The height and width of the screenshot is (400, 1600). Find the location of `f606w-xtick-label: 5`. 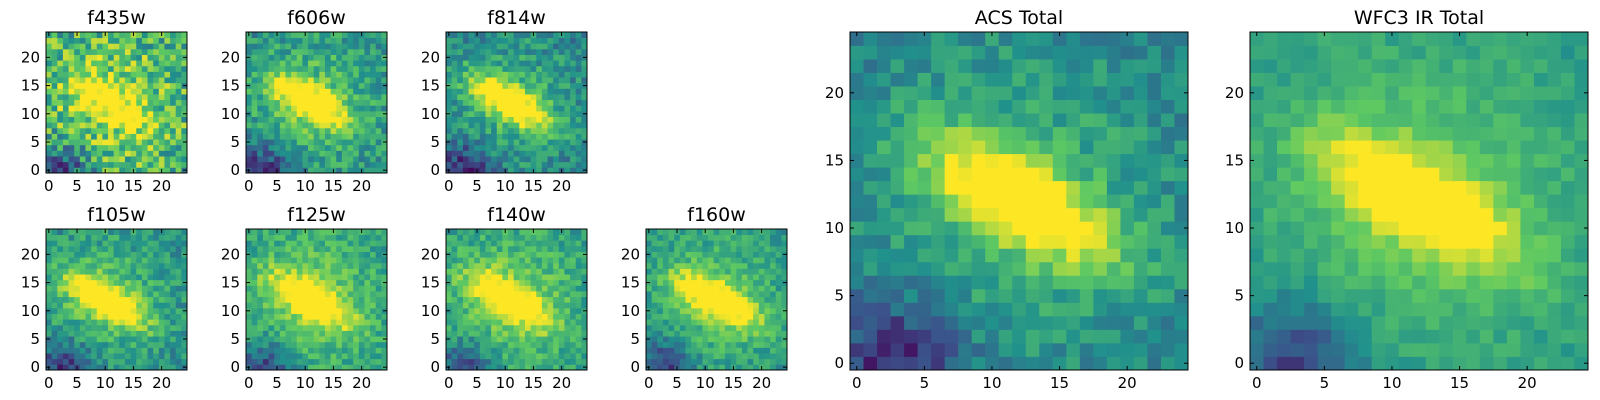

f606w-xtick-label: 5 is located at coordinates (277, 186).